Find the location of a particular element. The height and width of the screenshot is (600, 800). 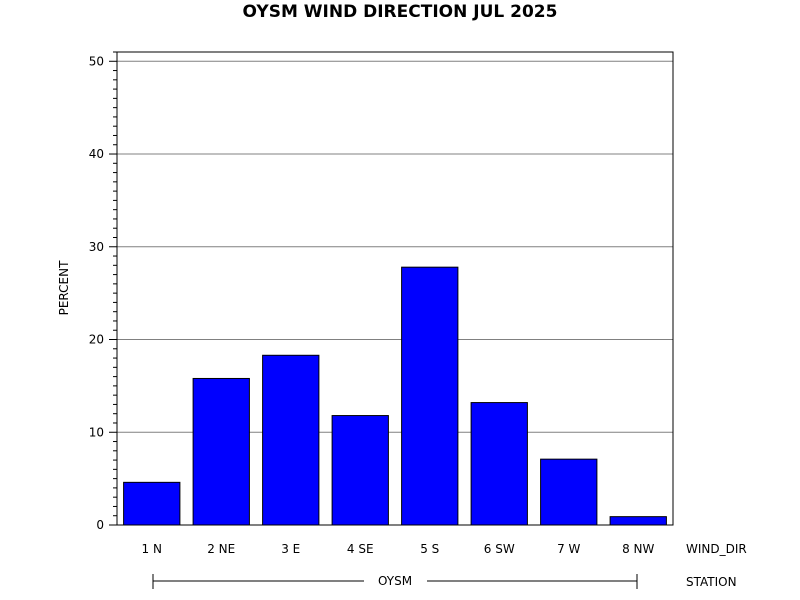

x-tick-label: 3 E is located at coordinates (290, 549).